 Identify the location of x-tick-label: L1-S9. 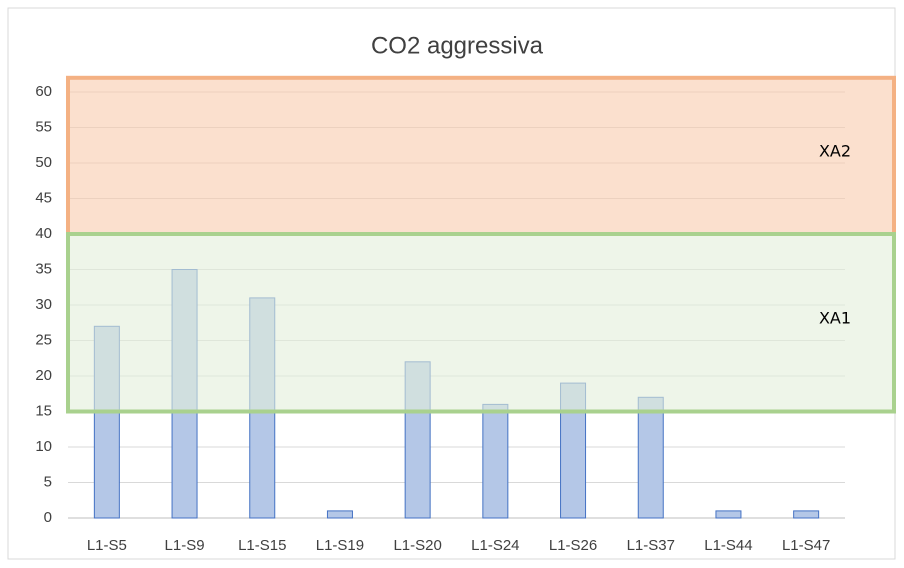
(185, 545).